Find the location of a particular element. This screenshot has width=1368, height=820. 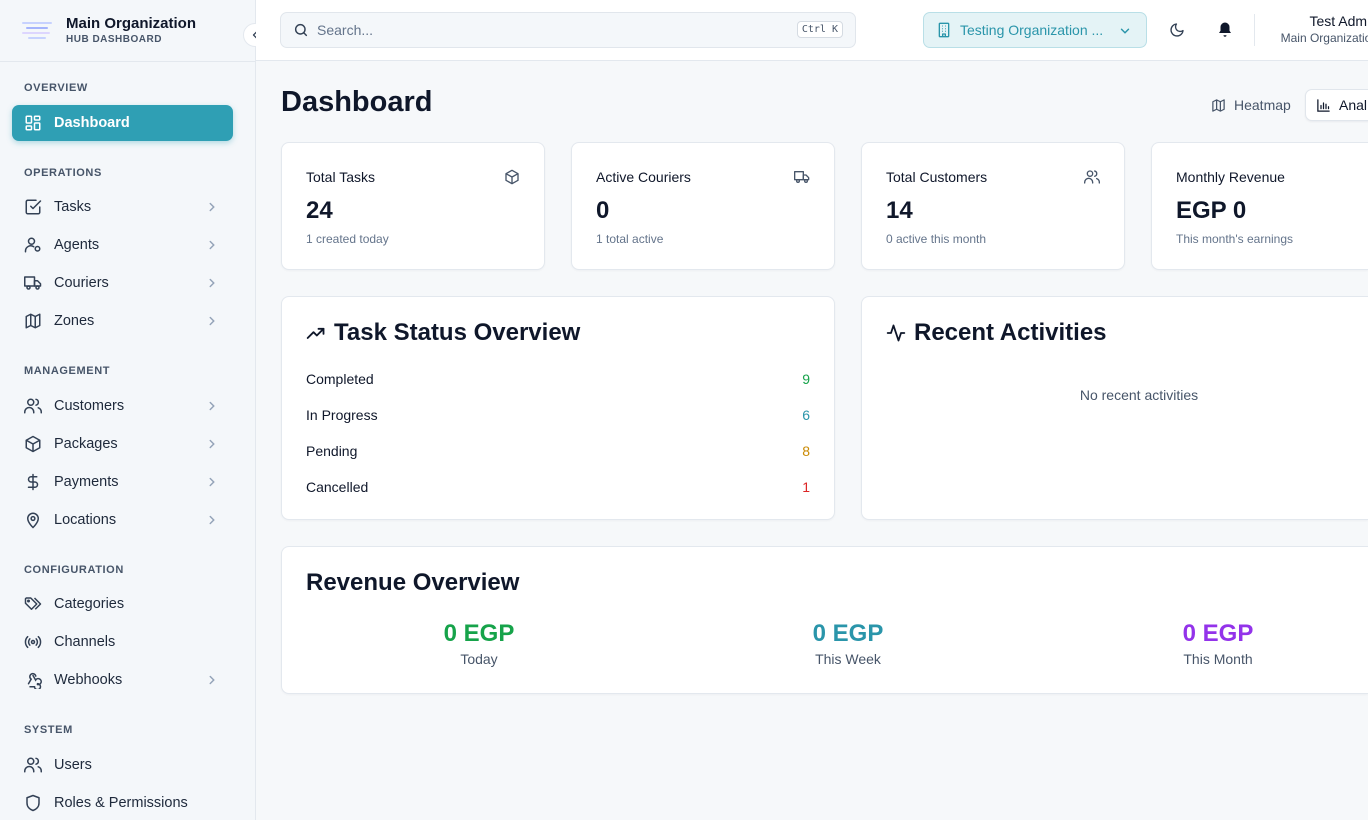

search-input is located at coordinates (586, 30).